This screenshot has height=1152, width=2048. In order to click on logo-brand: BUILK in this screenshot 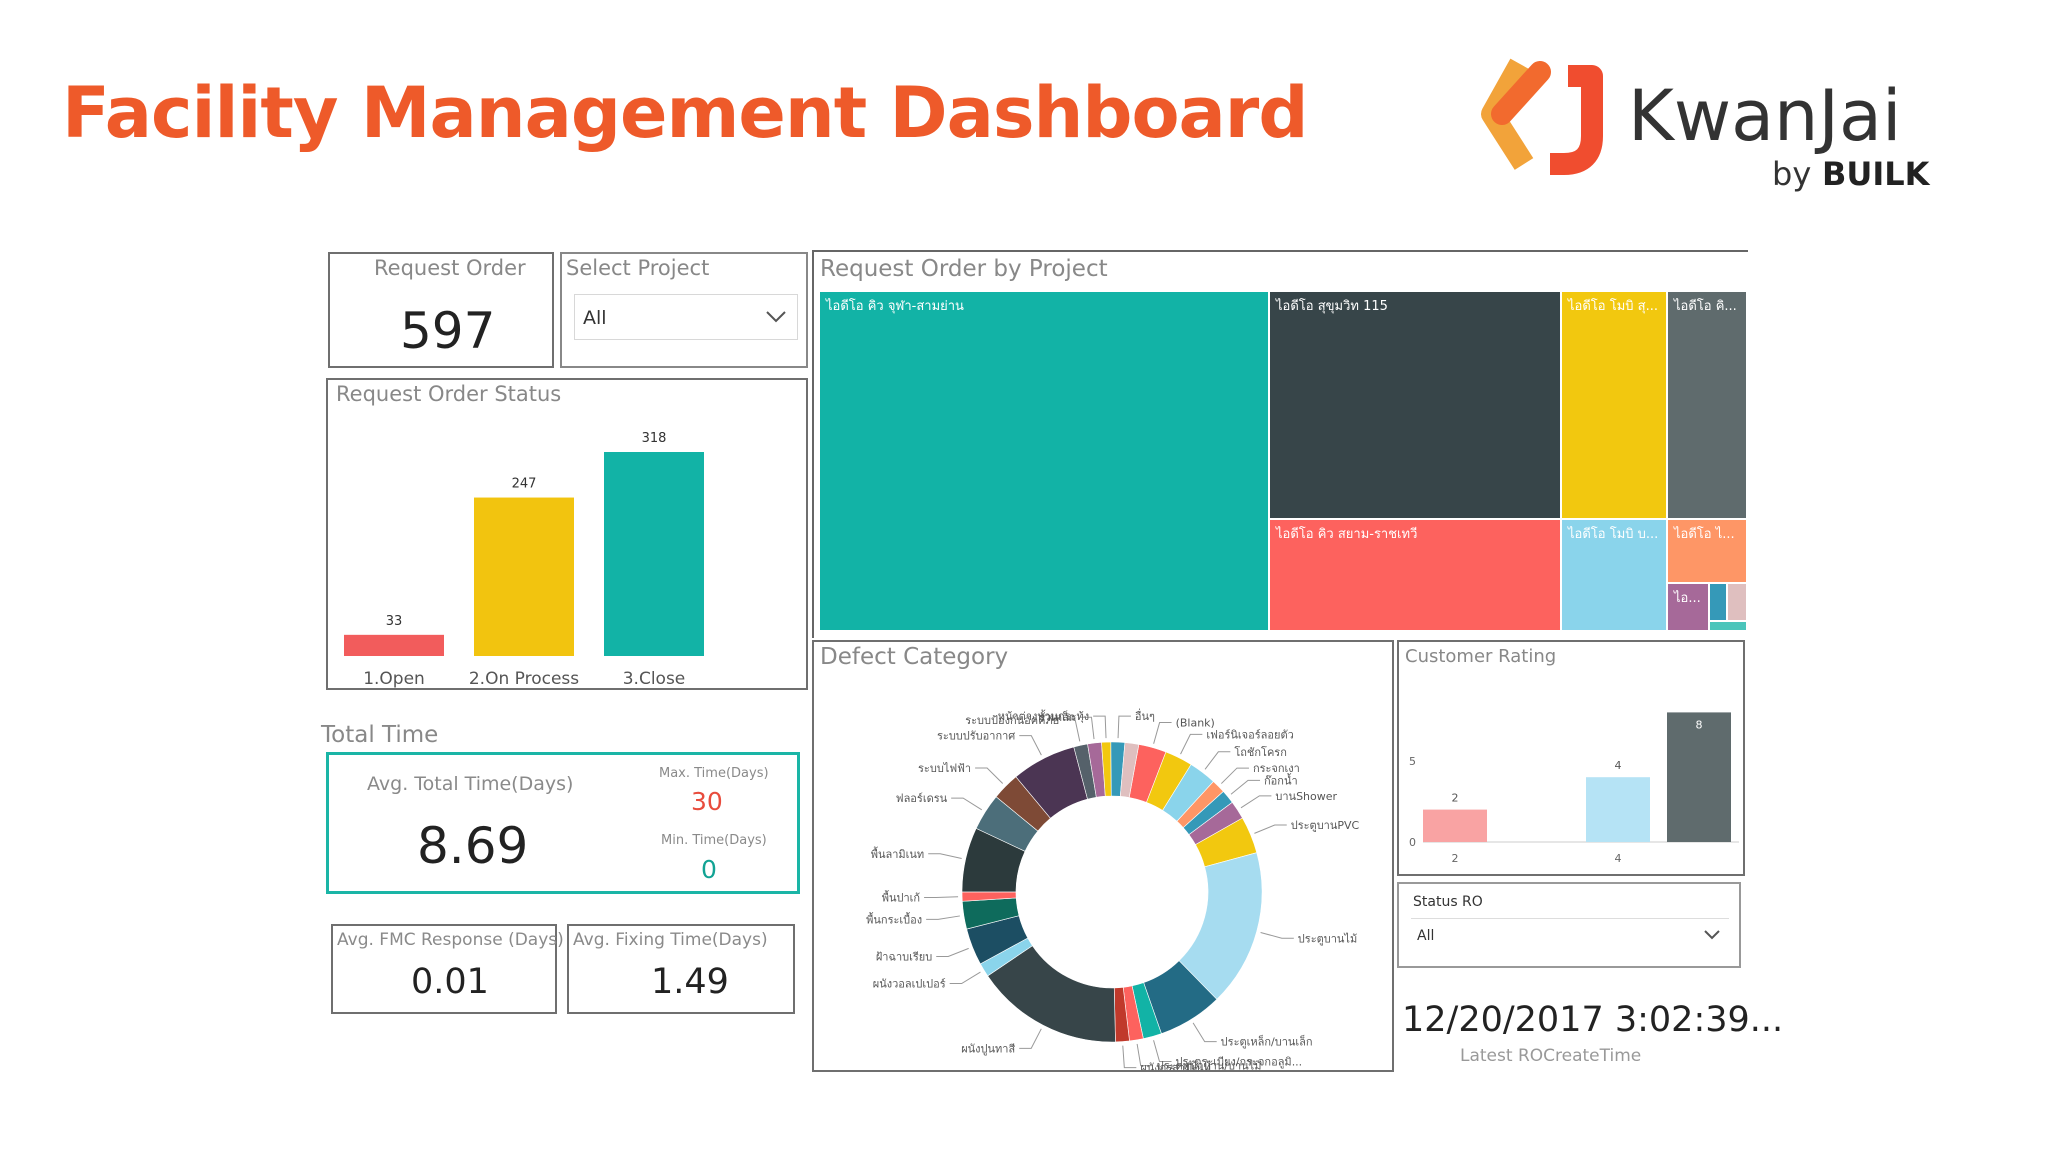, I will do `click(1876, 174)`.